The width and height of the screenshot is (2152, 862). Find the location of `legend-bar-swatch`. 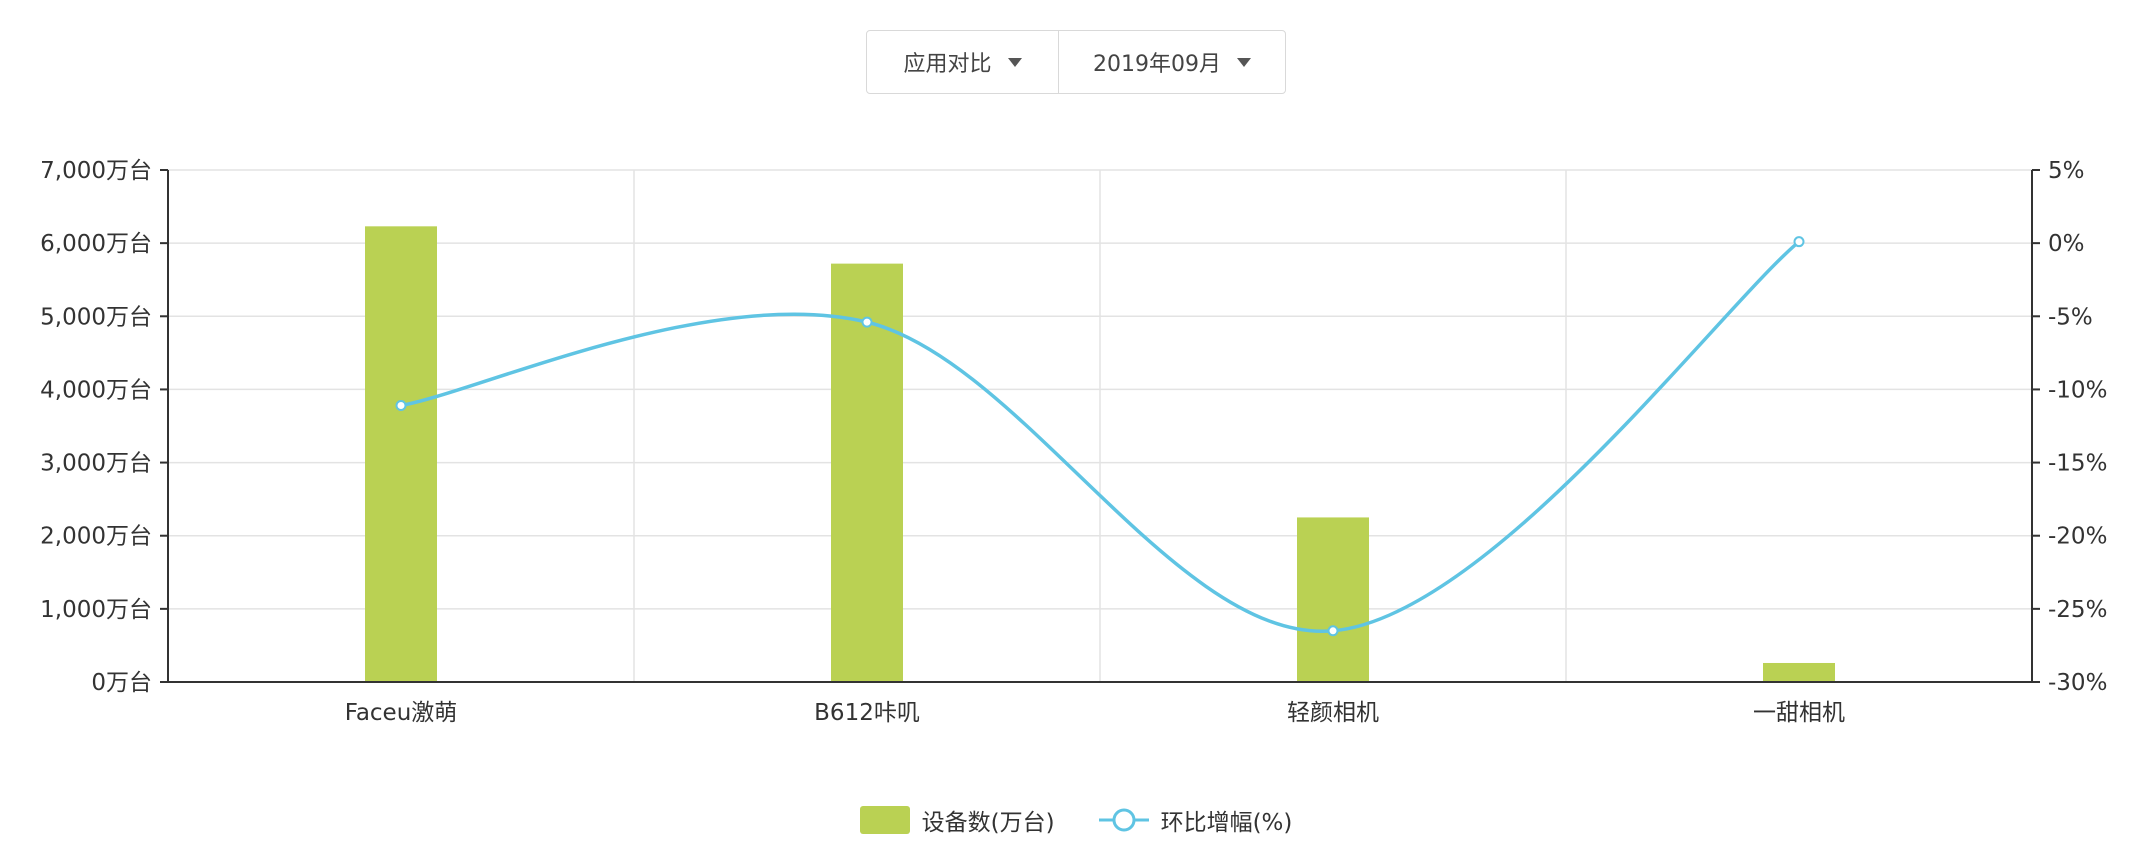

legend-bar-swatch is located at coordinates (884, 820).